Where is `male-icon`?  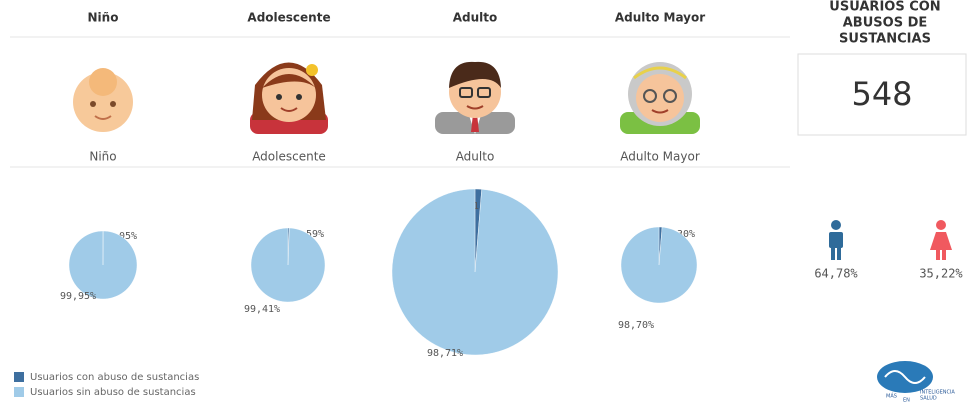
male-icon is located at coordinates (836, 240).